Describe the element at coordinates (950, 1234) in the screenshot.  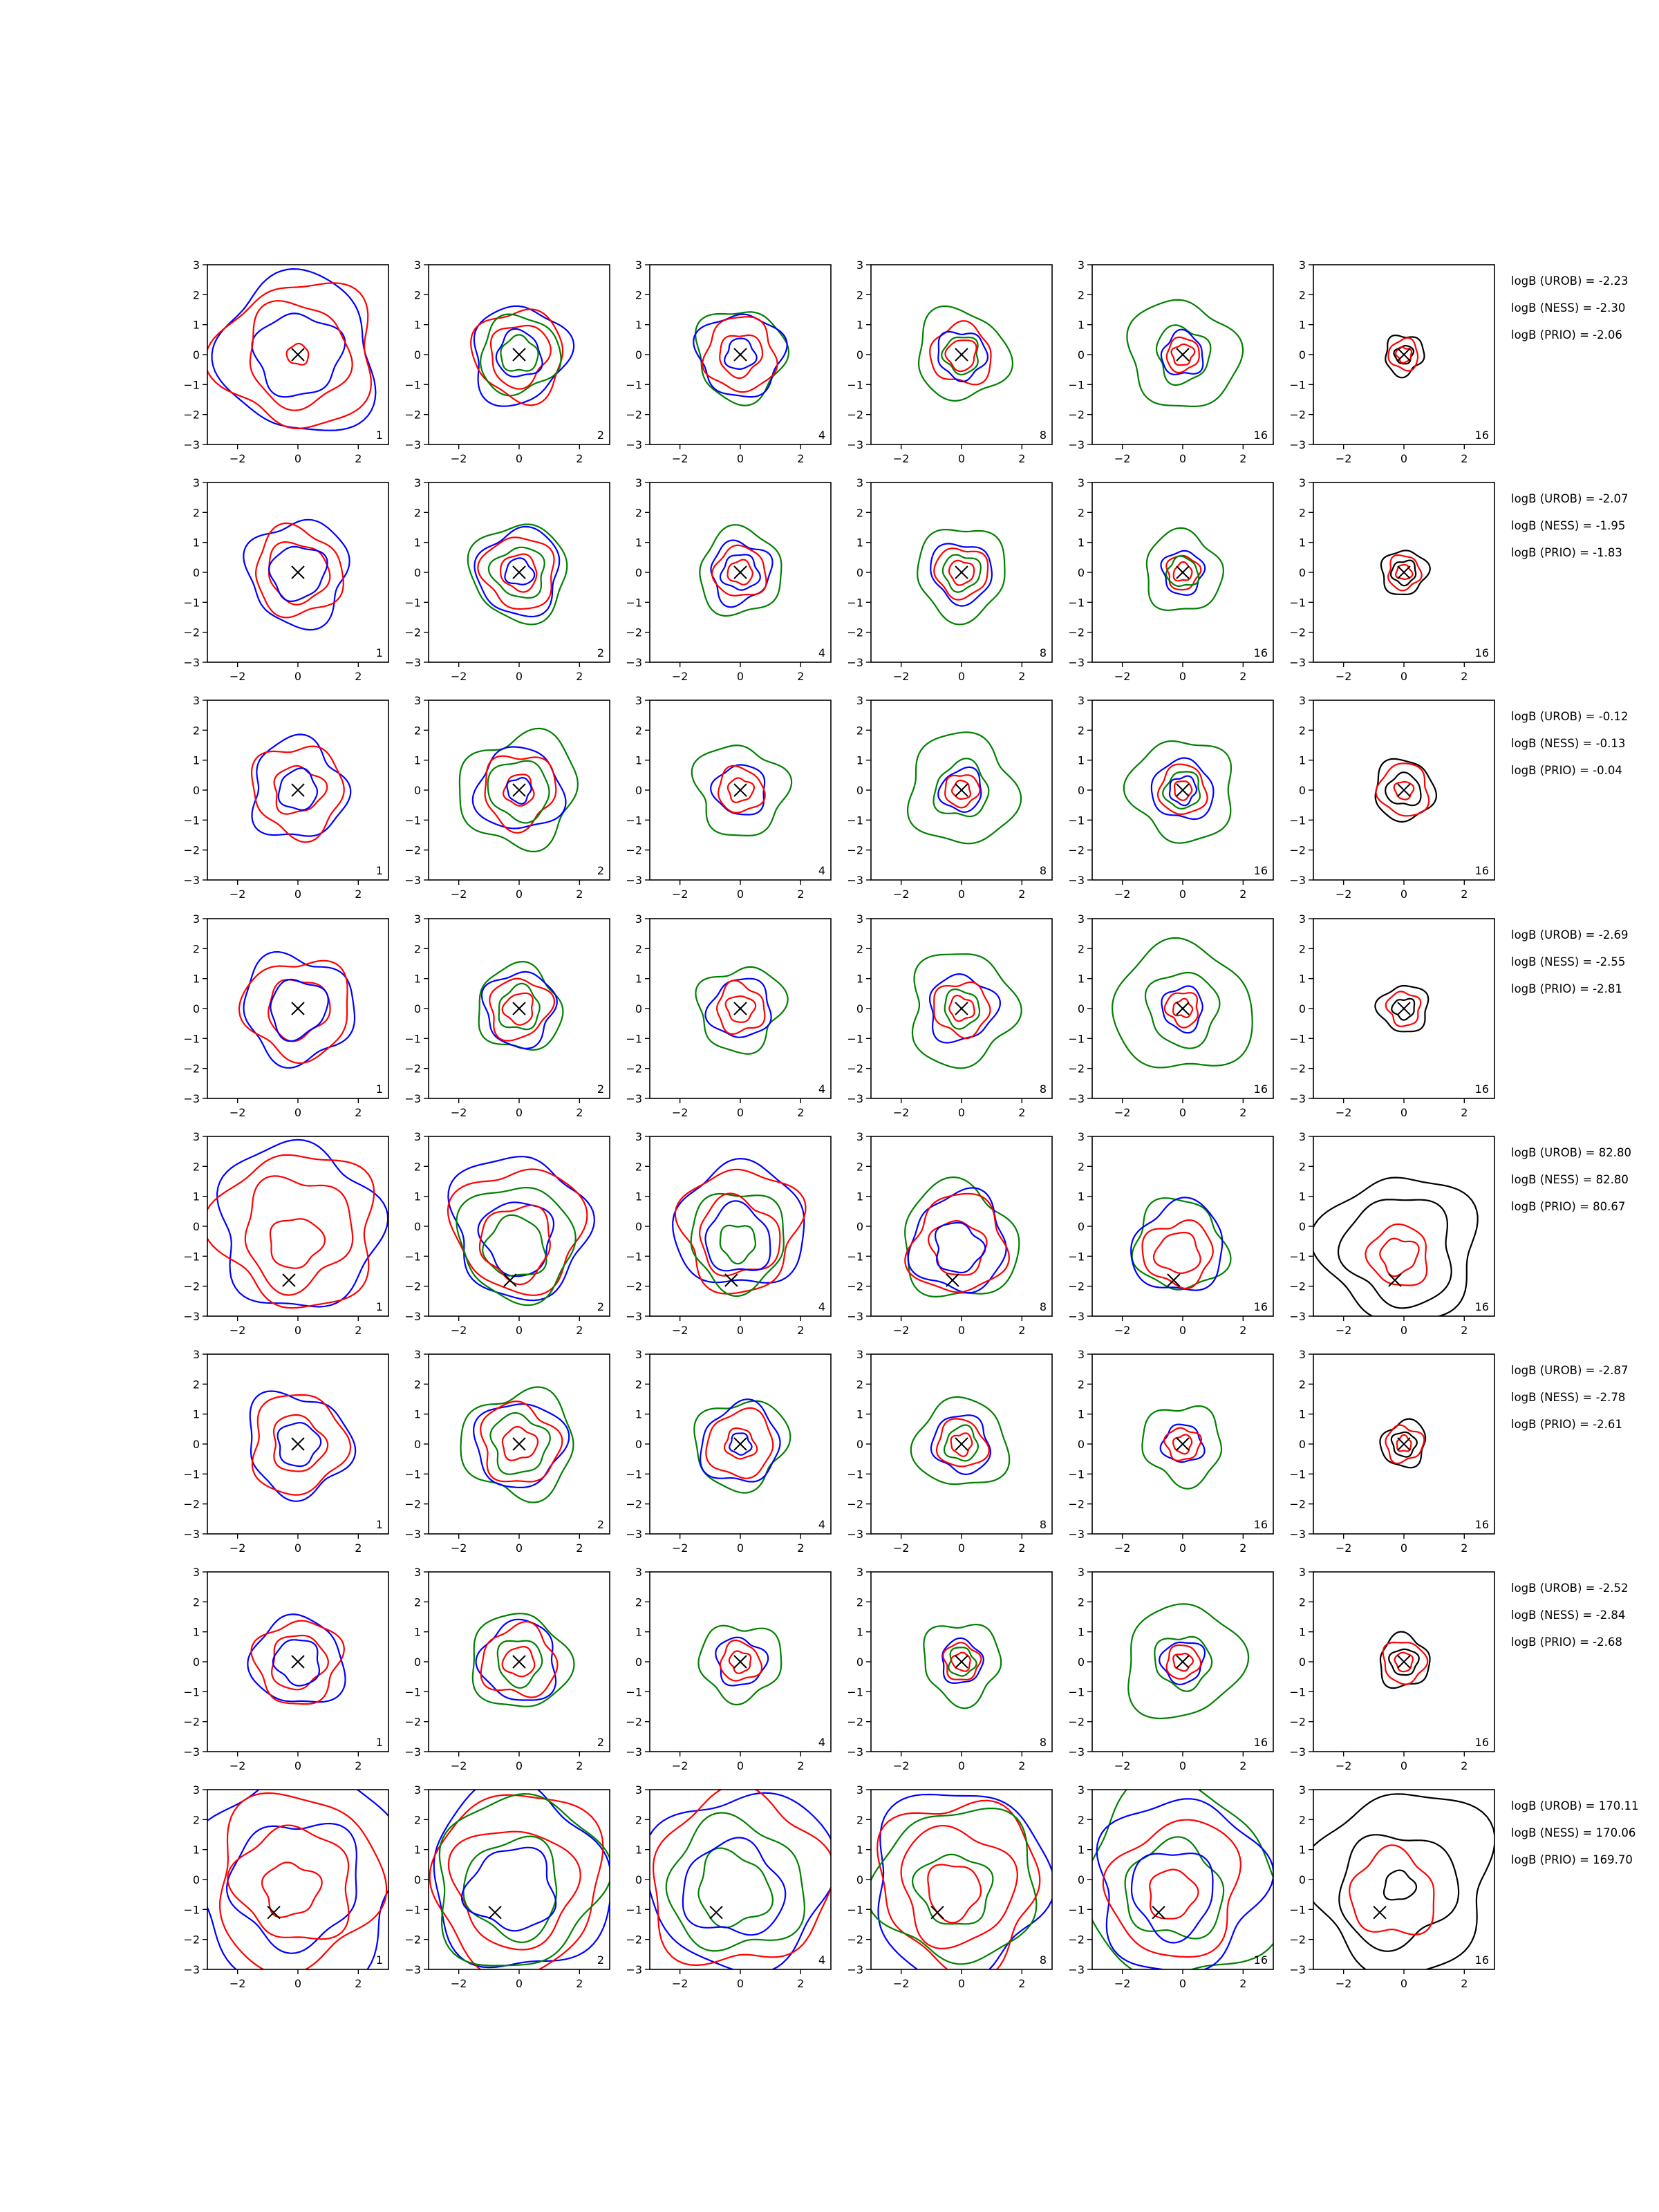
I see `panel-r5-c4: 3 2 1 0 −1 −2 −3 −2 0 2 8` at that location.